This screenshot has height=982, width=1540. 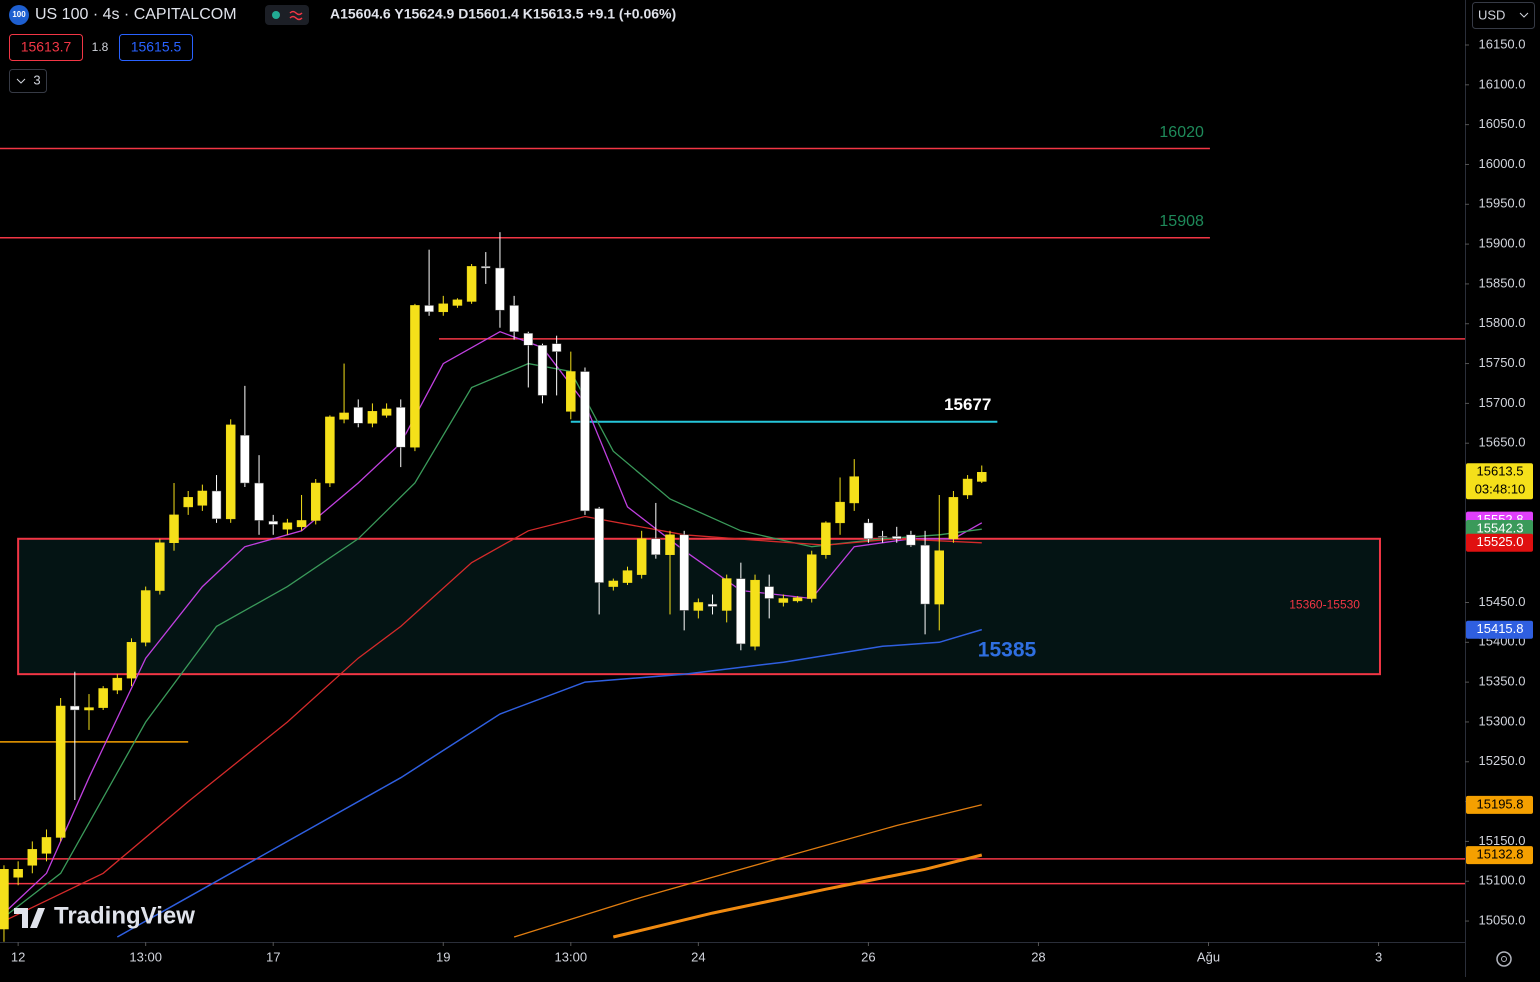 I want to click on buy-button, so click(x=156, y=47).